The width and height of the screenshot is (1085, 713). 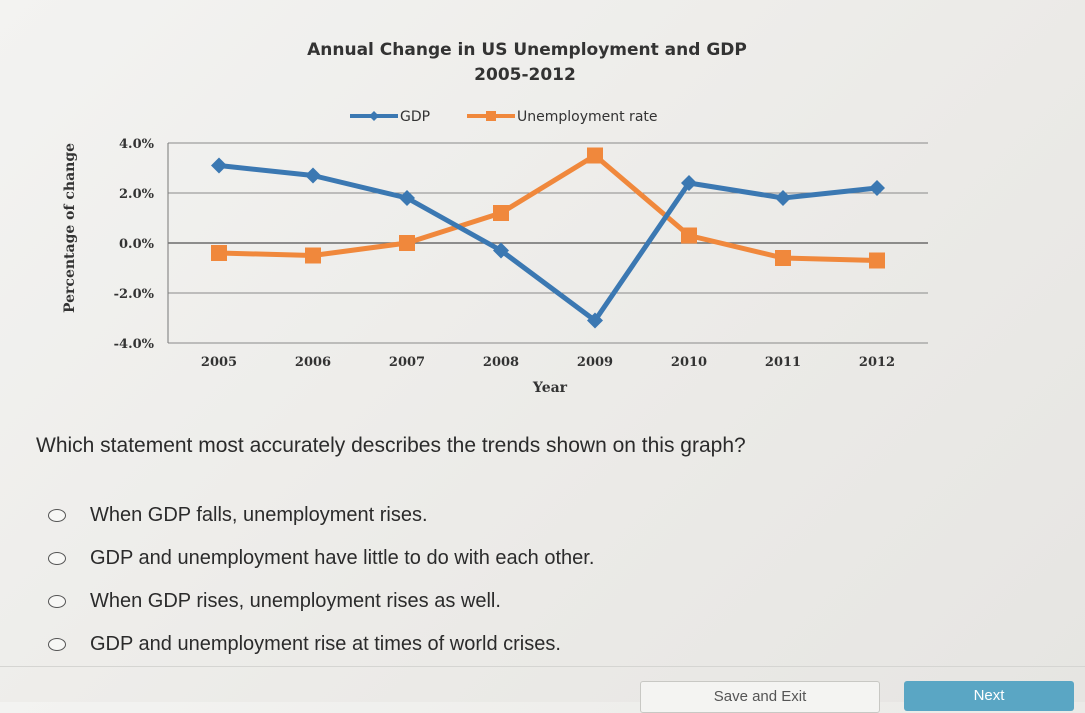 I want to click on answer-option-1: When GDP falls, unemployment rises., so click(x=321, y=515).